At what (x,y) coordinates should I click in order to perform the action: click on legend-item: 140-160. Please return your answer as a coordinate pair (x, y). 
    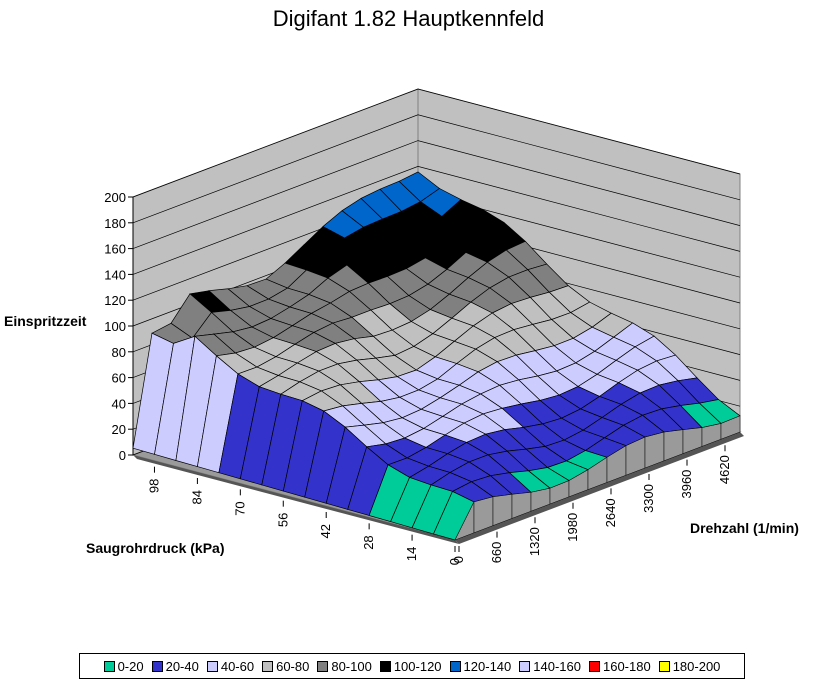
    Looking at the image, I should click on (550, 666).